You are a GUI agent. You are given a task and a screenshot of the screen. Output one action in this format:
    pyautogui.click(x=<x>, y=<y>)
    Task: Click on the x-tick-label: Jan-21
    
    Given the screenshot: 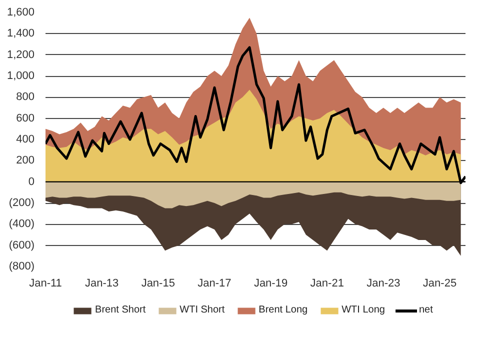 What is the action you would take?
    pyautogui.click(x=327, y=284)
    